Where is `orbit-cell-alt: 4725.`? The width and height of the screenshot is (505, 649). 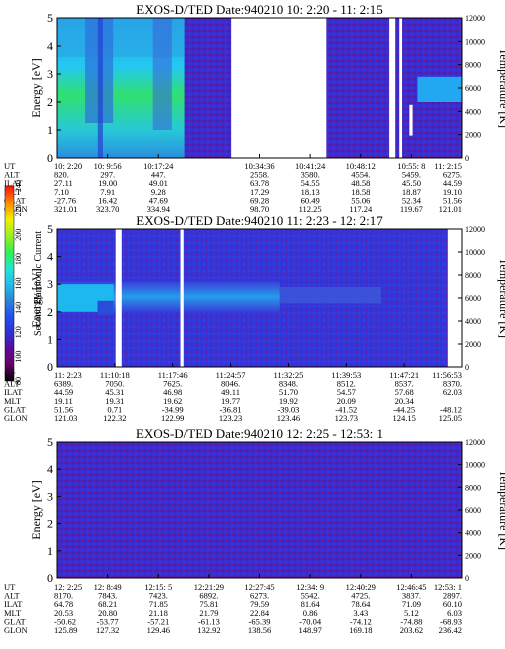 orbit-cell-alt: 4725. is located at coordinates (360, 596).